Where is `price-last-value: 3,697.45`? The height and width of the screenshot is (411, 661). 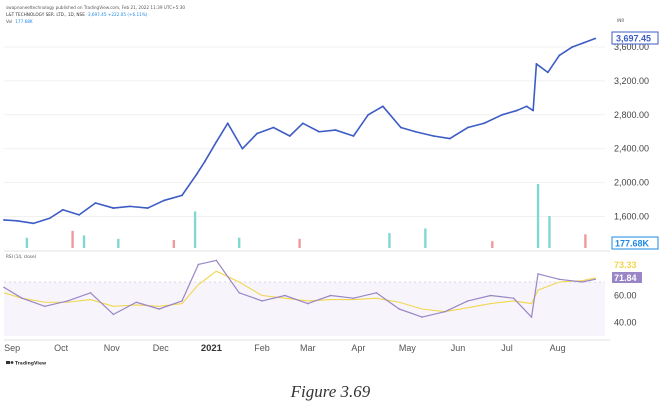 price-last-value: 3,697.45 is located at coordinates (633, 39).